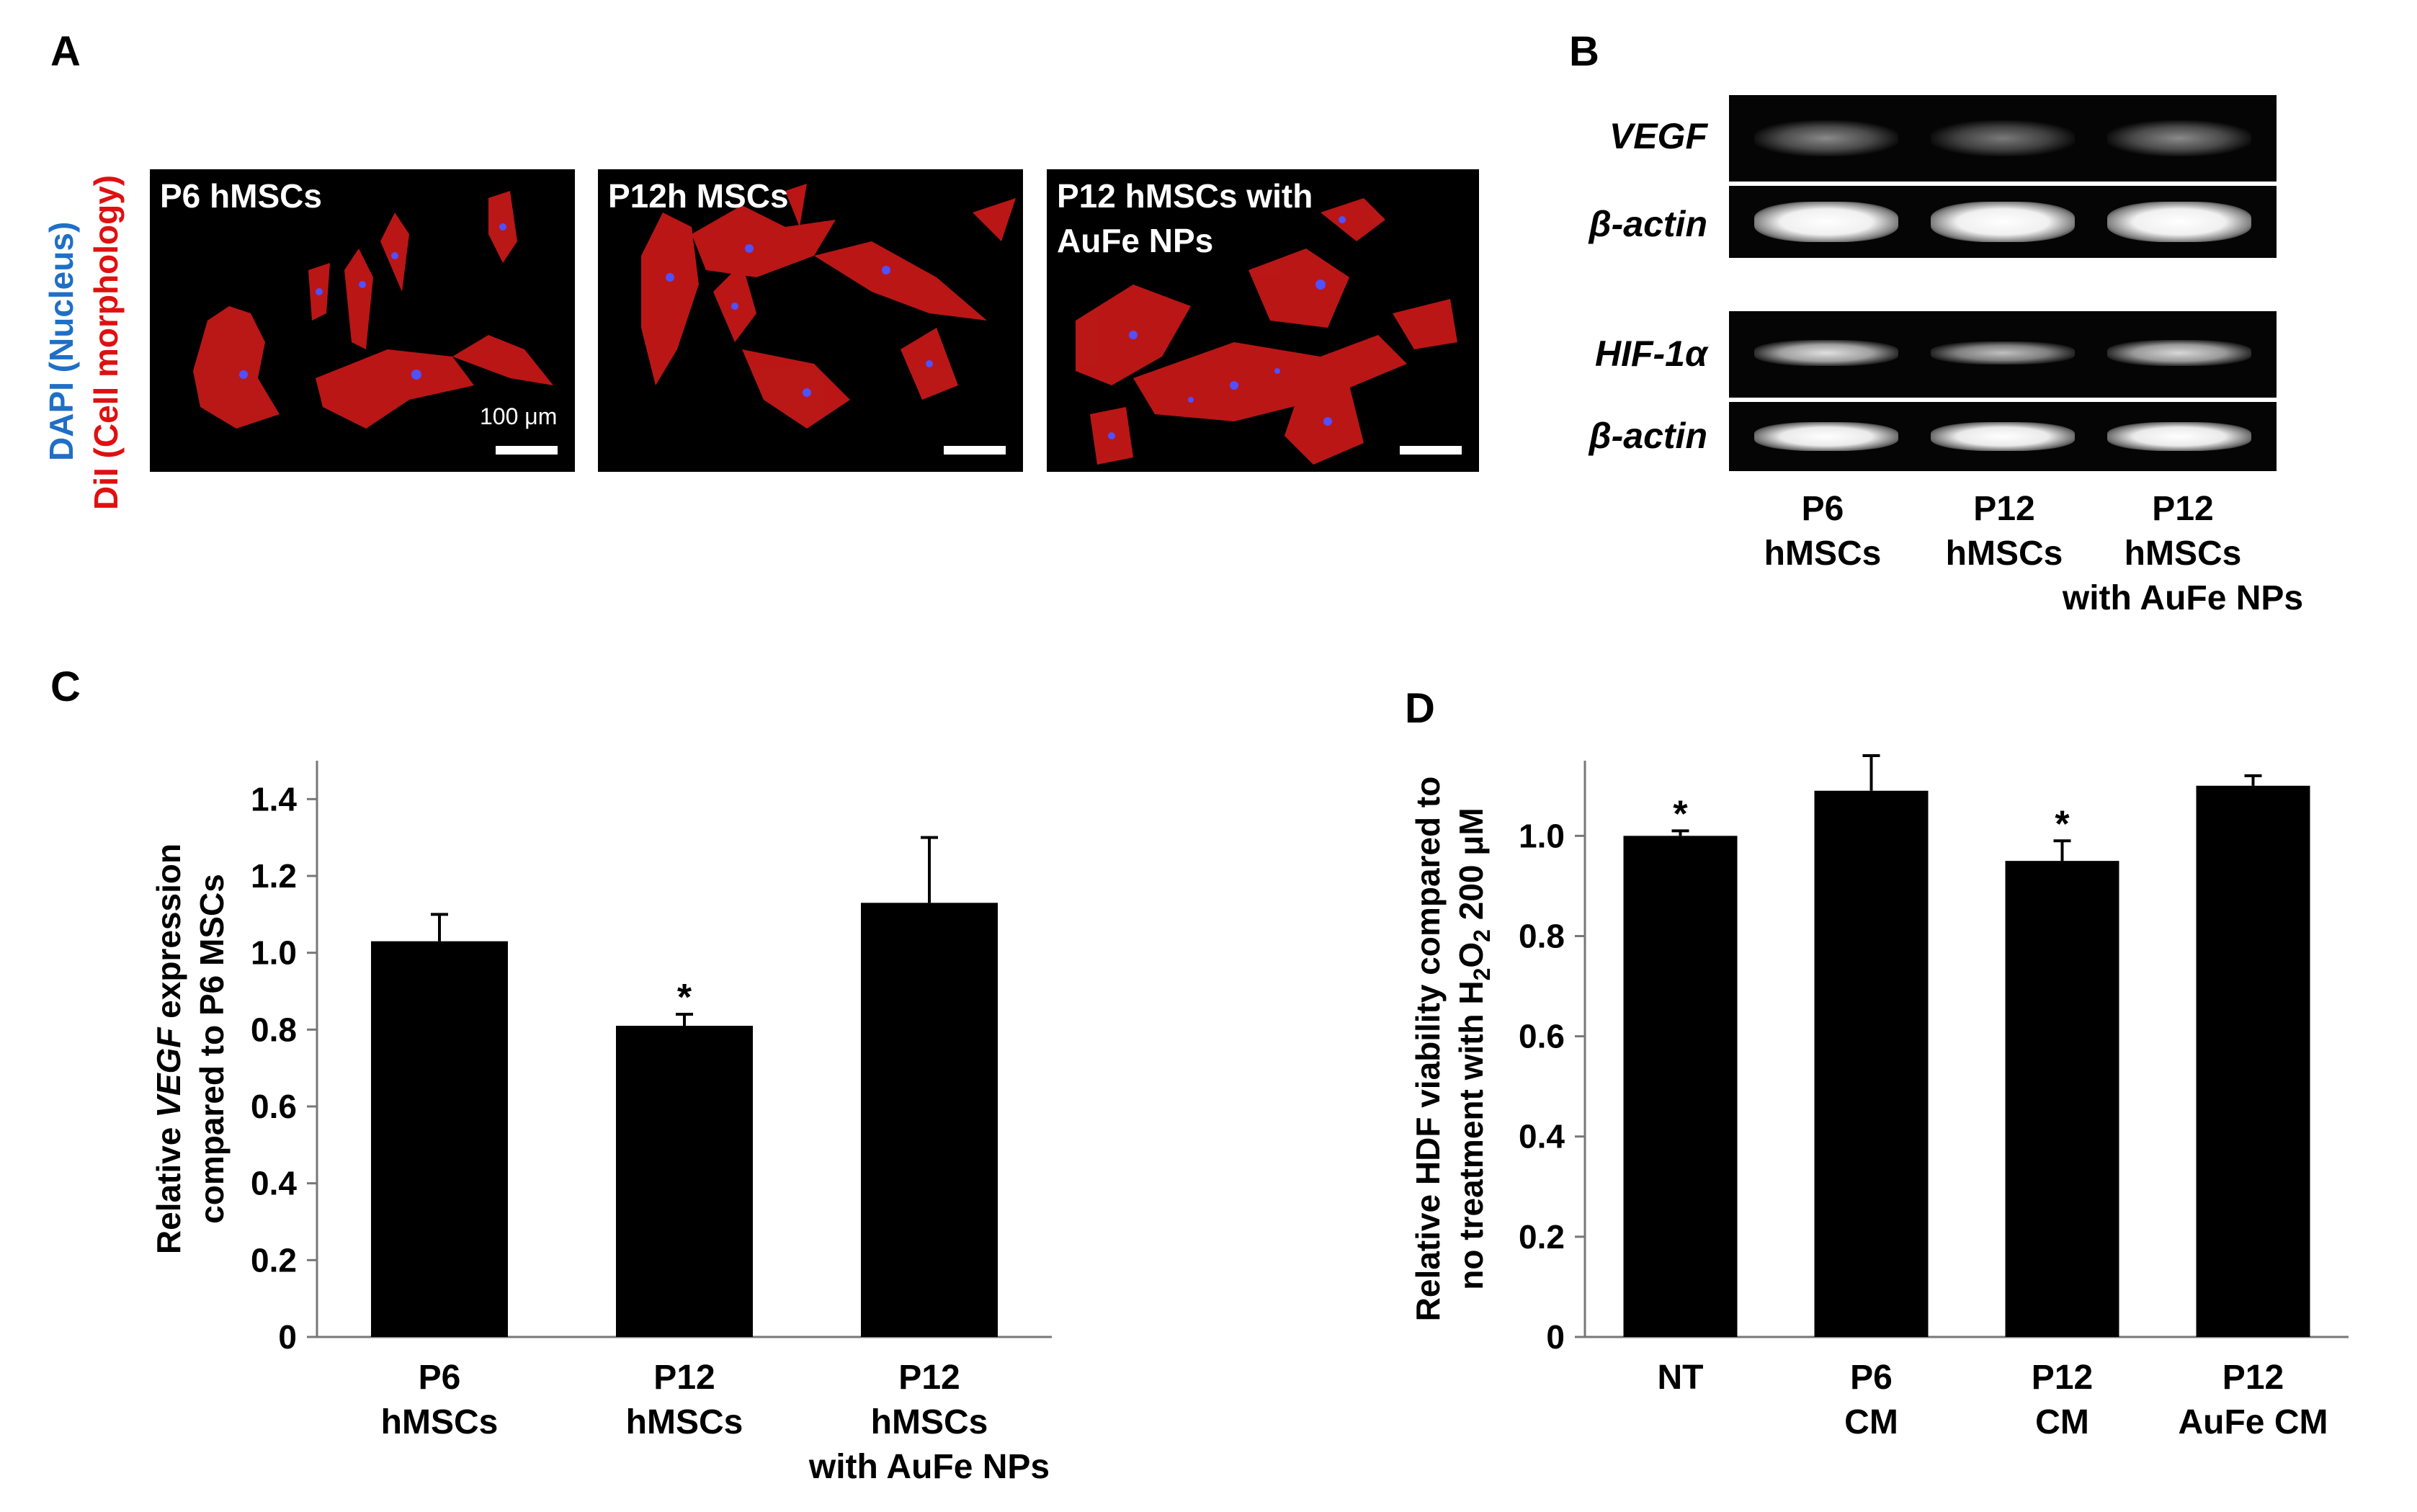 The height and width of the screenshot is (1512, 2417). I want to click on category-label: NT, so click(1681, 1378).